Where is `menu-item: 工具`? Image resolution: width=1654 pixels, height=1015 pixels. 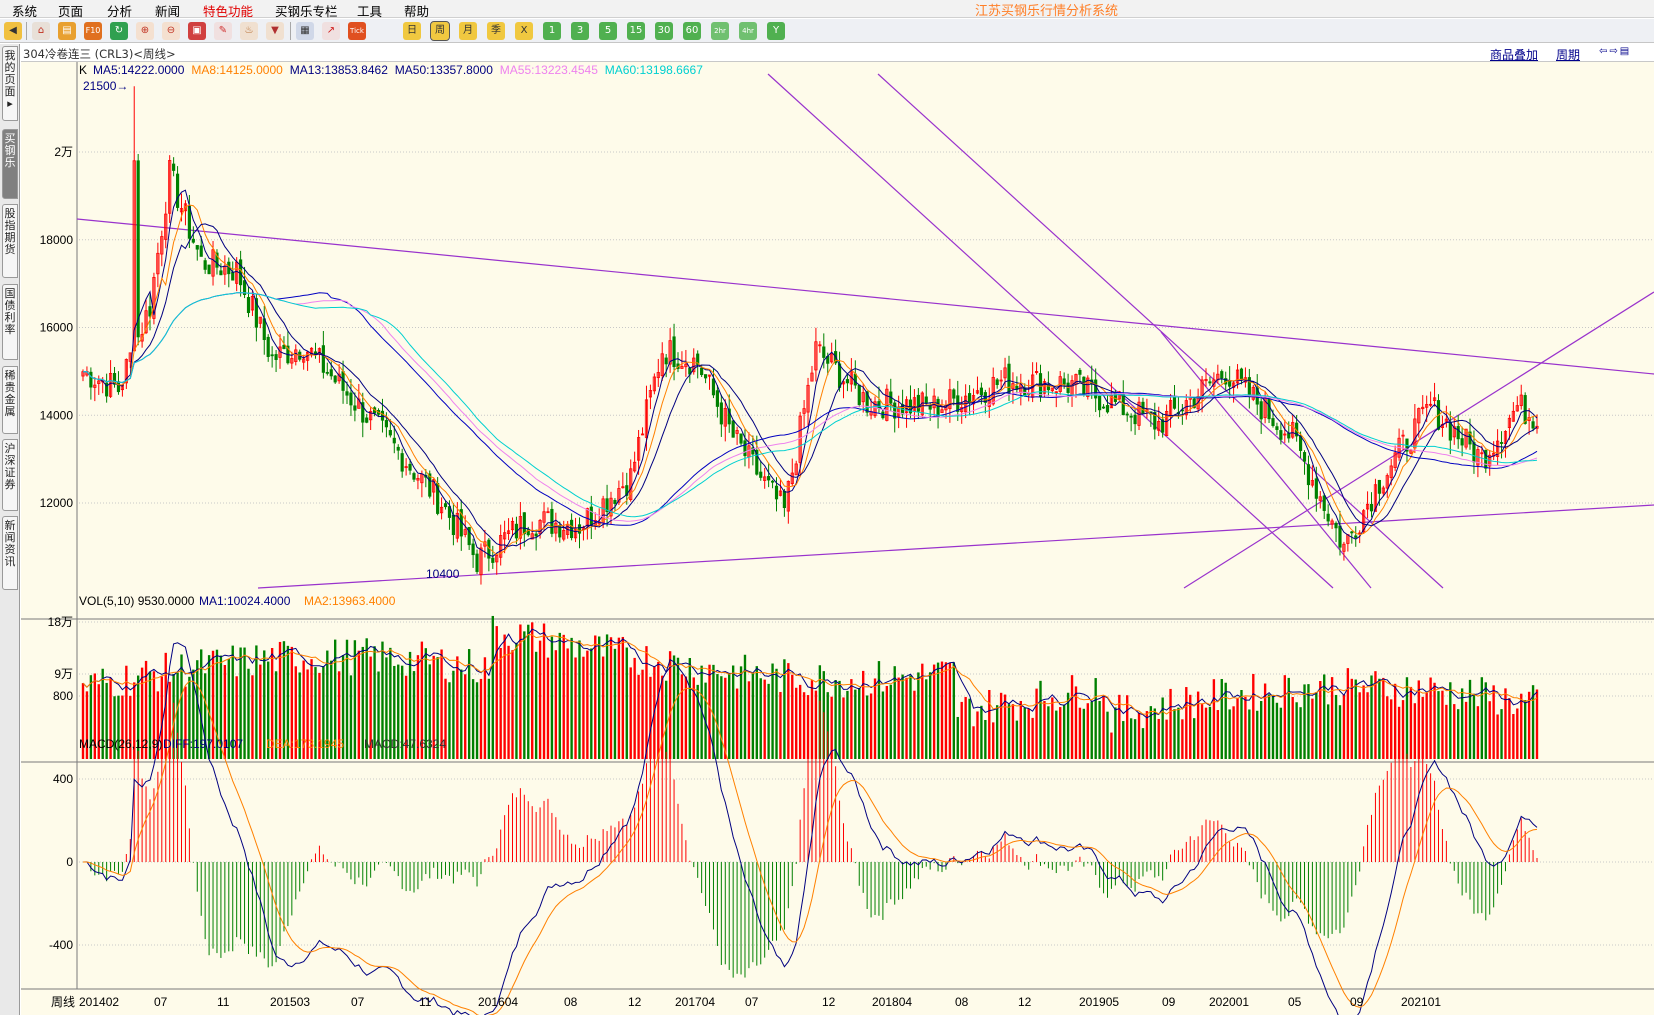 menu-item: 工具 is located at coordinates (370, 11).